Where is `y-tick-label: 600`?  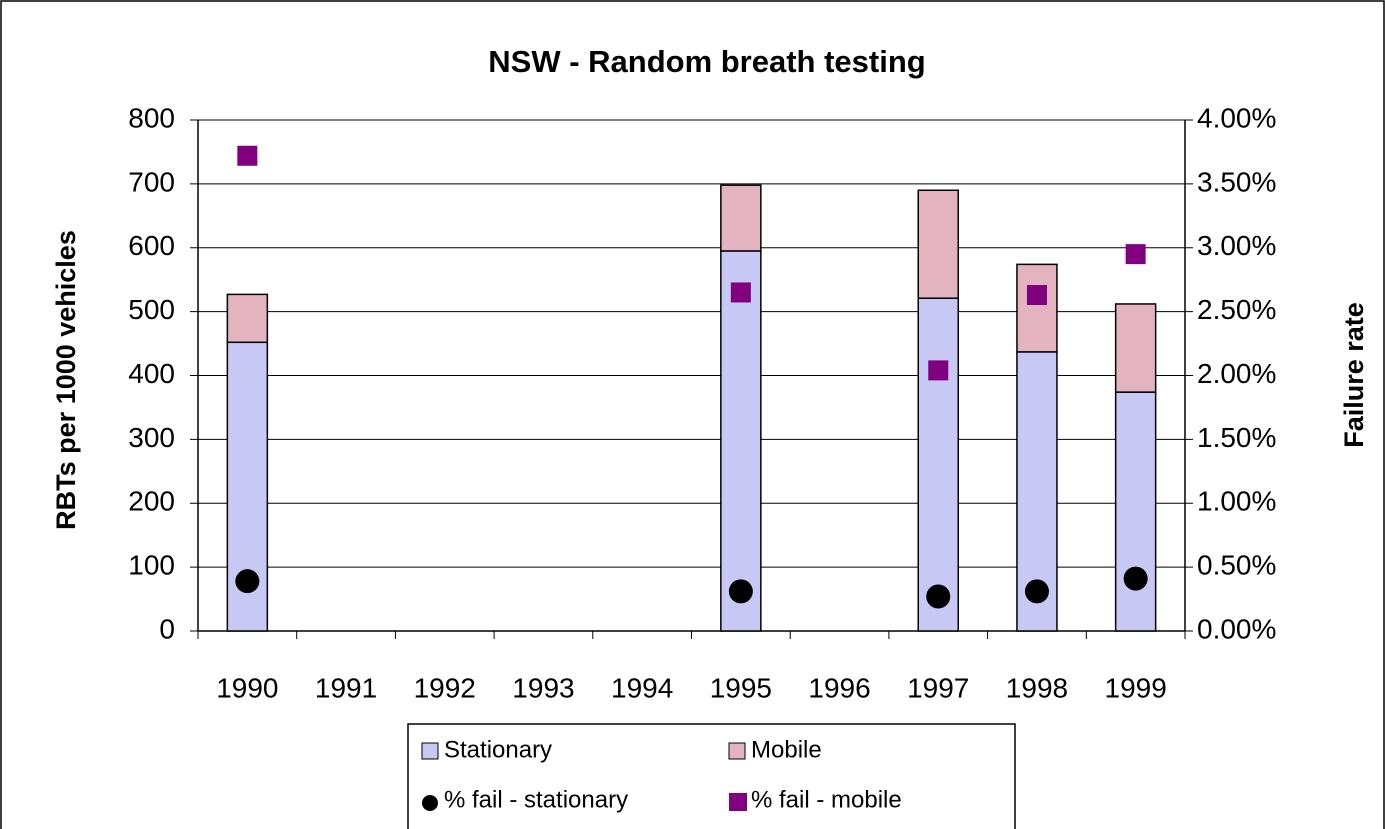 y-tick-label: 600 is located at coordinates (151, 245).